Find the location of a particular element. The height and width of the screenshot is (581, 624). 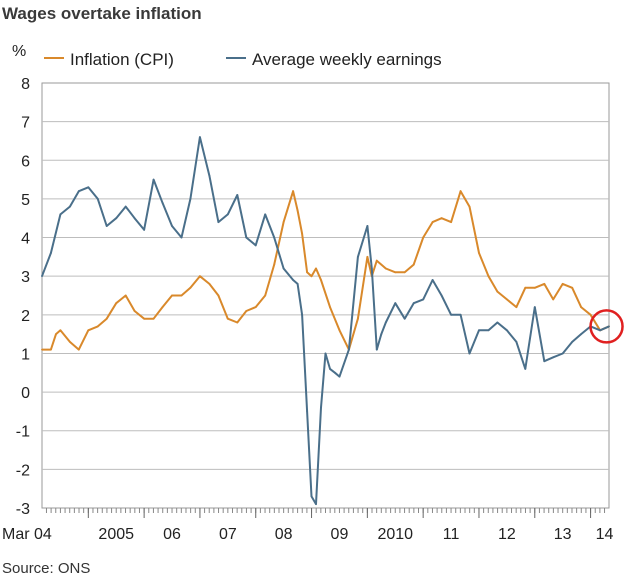

legend-item-inflation-label: Inflation (CPI) is located at coordinates (122, 59).